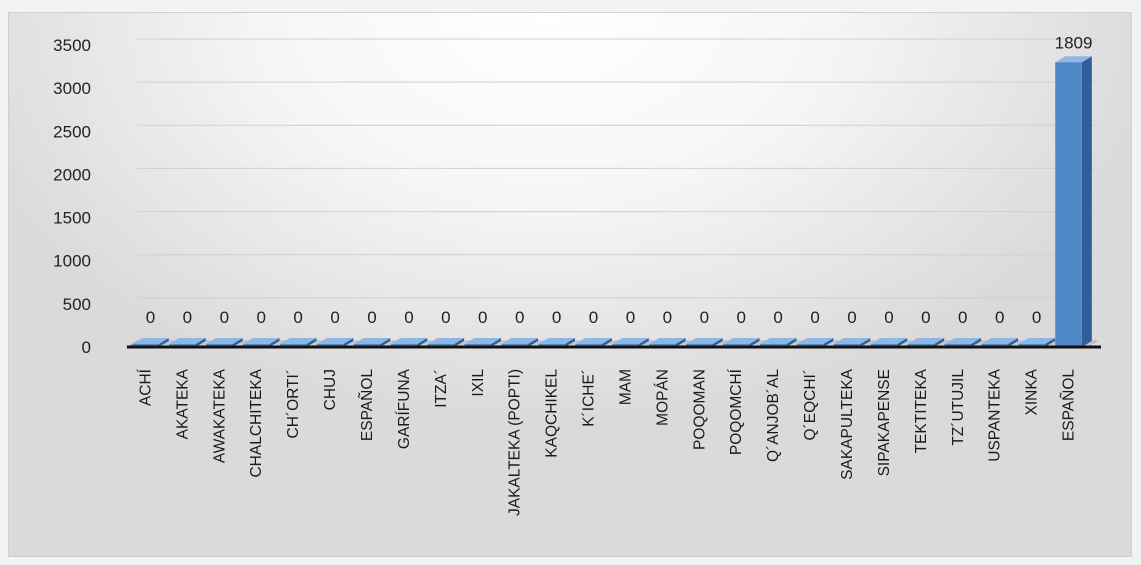 Image resolution: width=1141 pixels, height=565 pixels. I want to click on category-label: ITZA´, so click(441, 388).